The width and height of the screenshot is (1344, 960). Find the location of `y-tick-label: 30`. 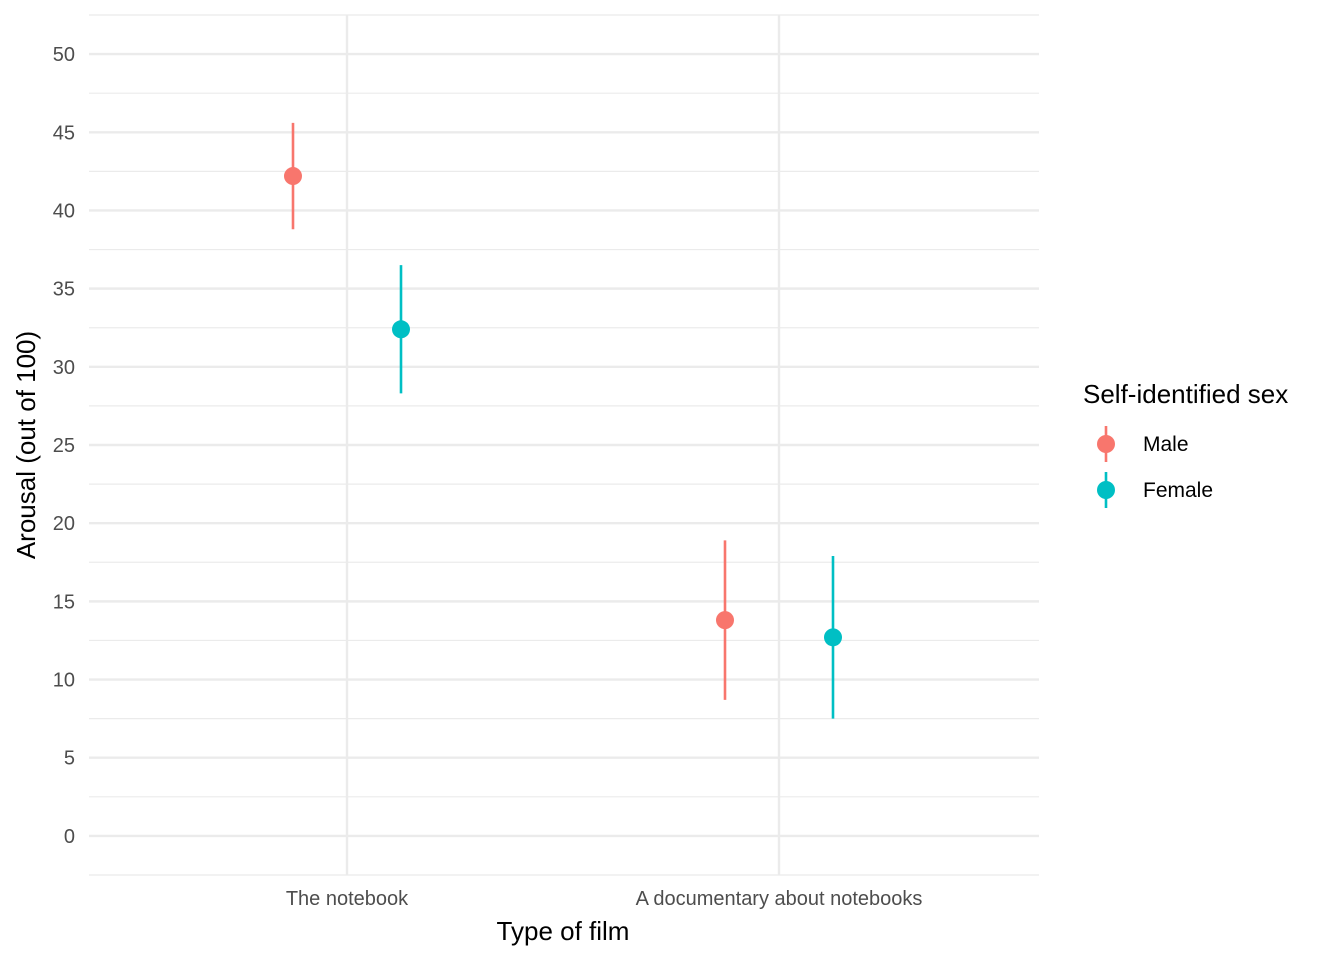

y-tick-label: 30 is located at coordinates (64, 368).